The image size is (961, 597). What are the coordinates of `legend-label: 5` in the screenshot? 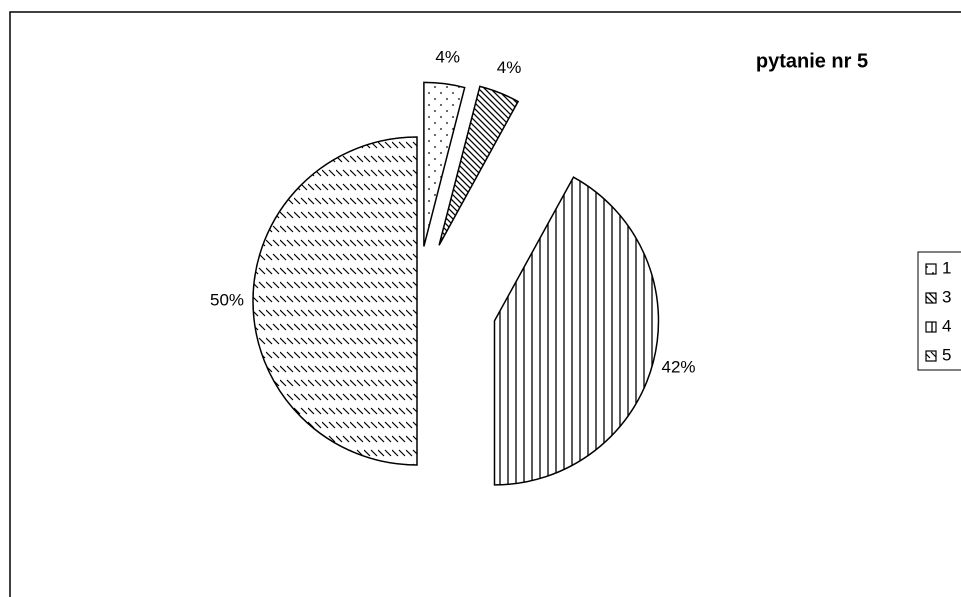 It's located at (946, 354).